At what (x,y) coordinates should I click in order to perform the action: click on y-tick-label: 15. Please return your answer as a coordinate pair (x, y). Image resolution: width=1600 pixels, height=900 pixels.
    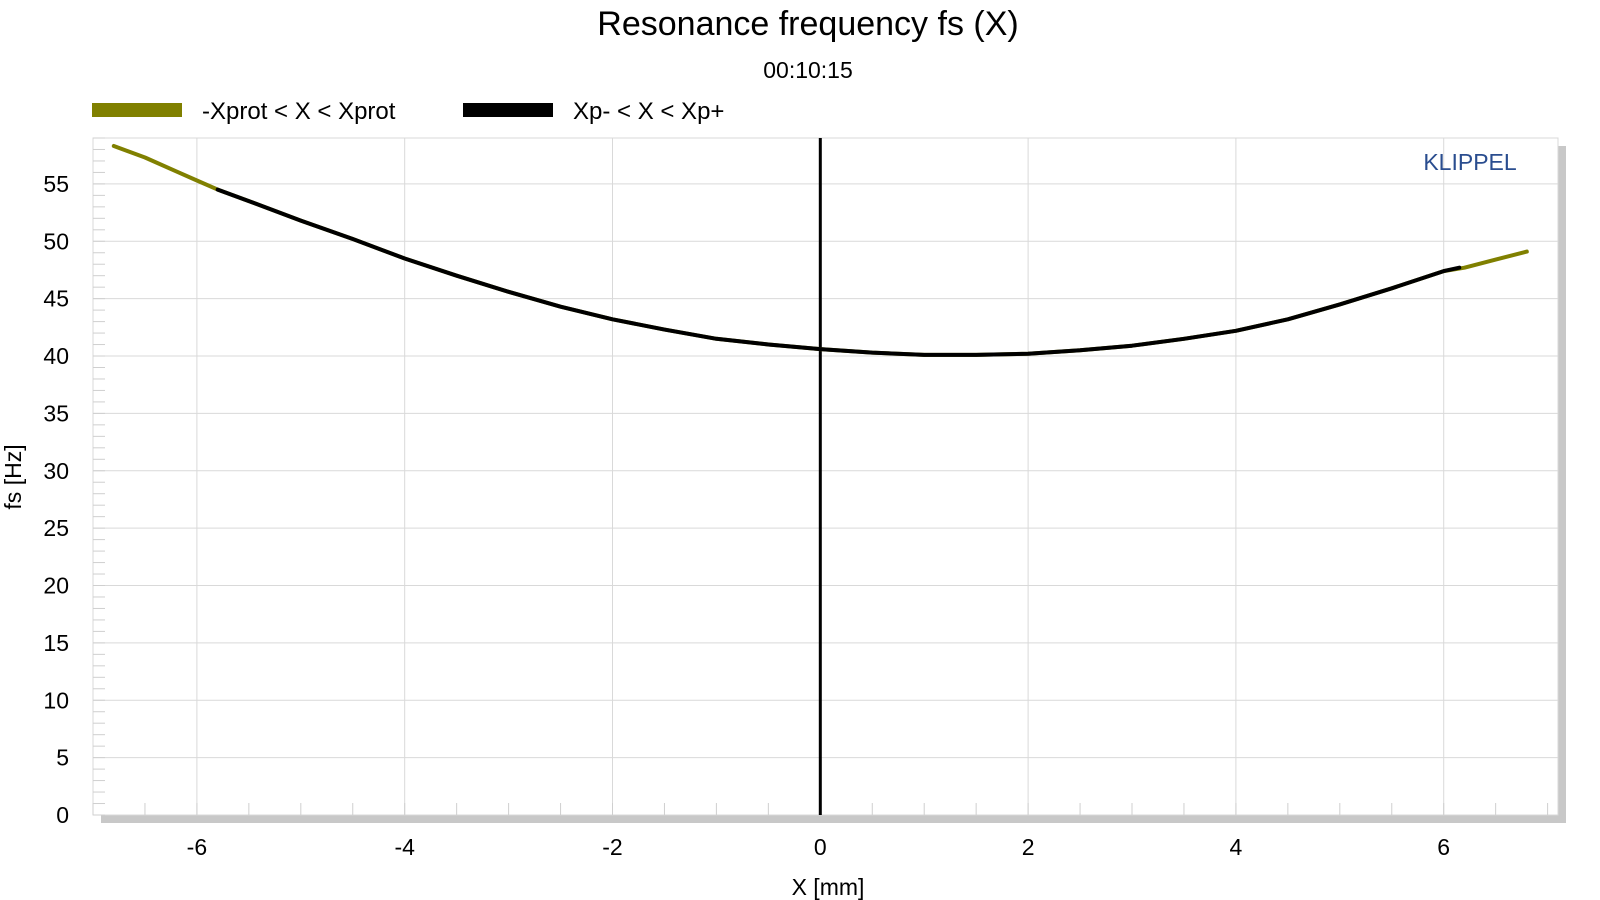
    Looking at the image, I should click on (56, 643).